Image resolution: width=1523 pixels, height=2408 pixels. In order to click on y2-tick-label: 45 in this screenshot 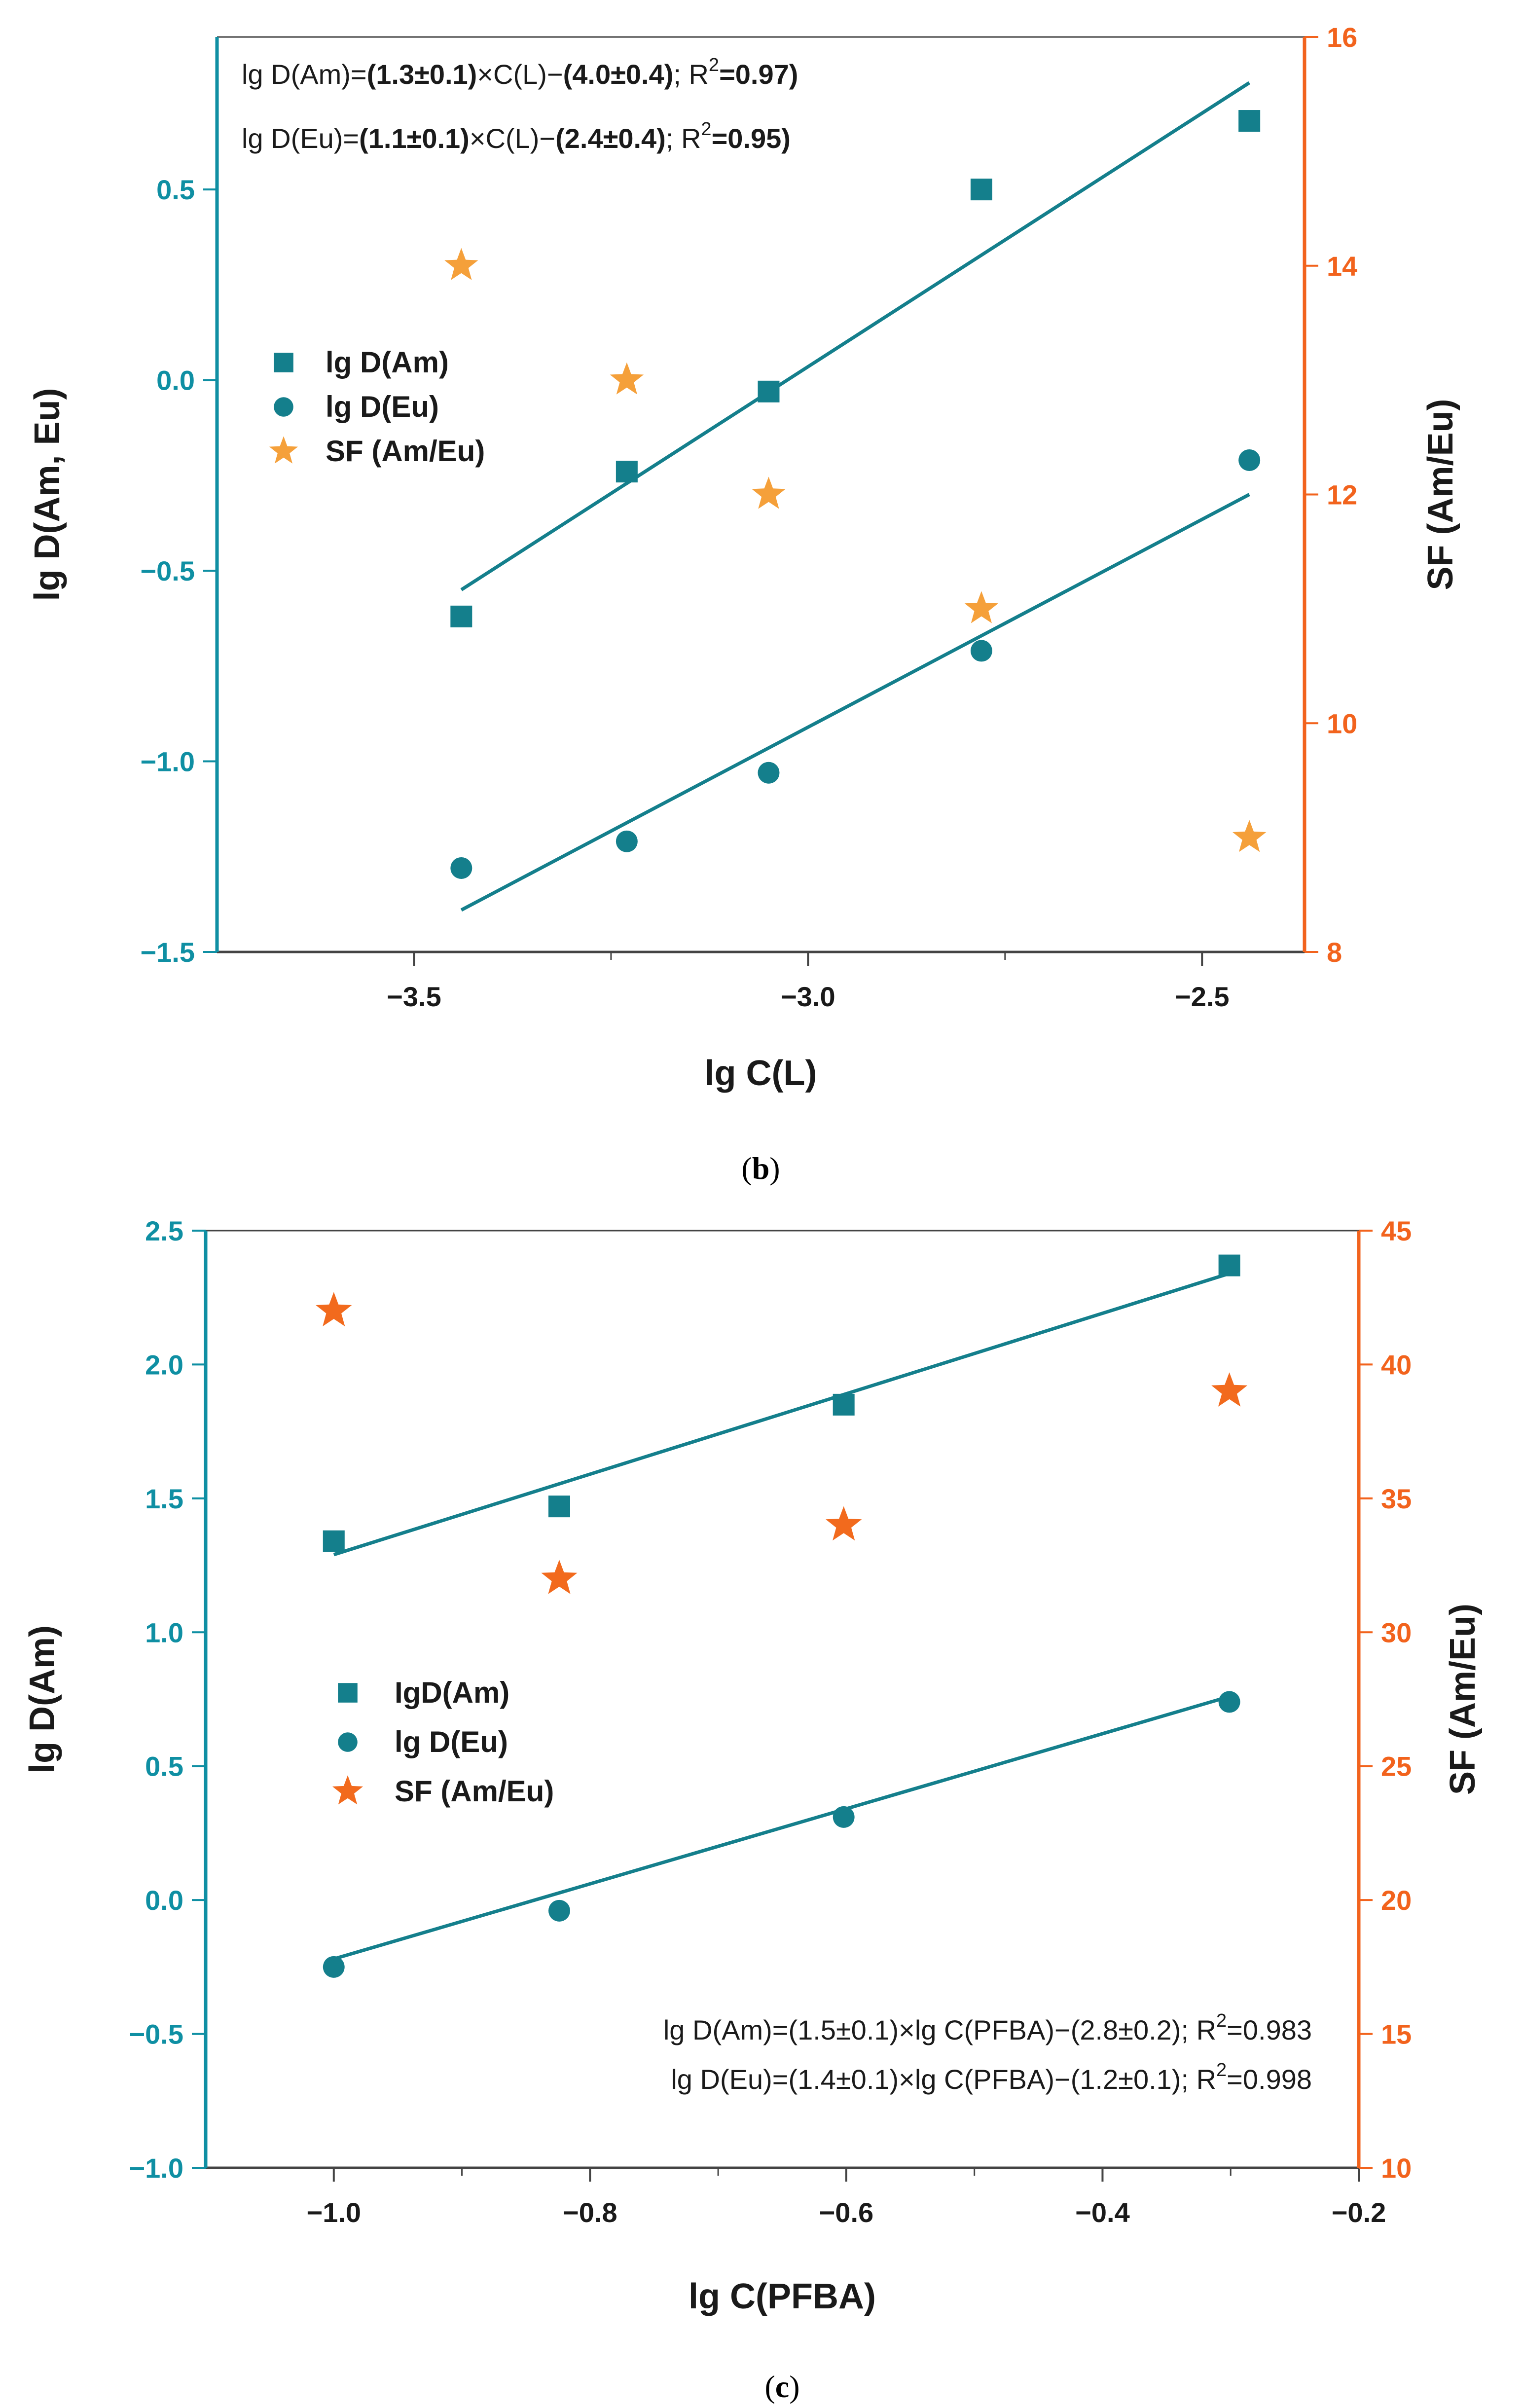, I will do `click(1396, 1230)`.